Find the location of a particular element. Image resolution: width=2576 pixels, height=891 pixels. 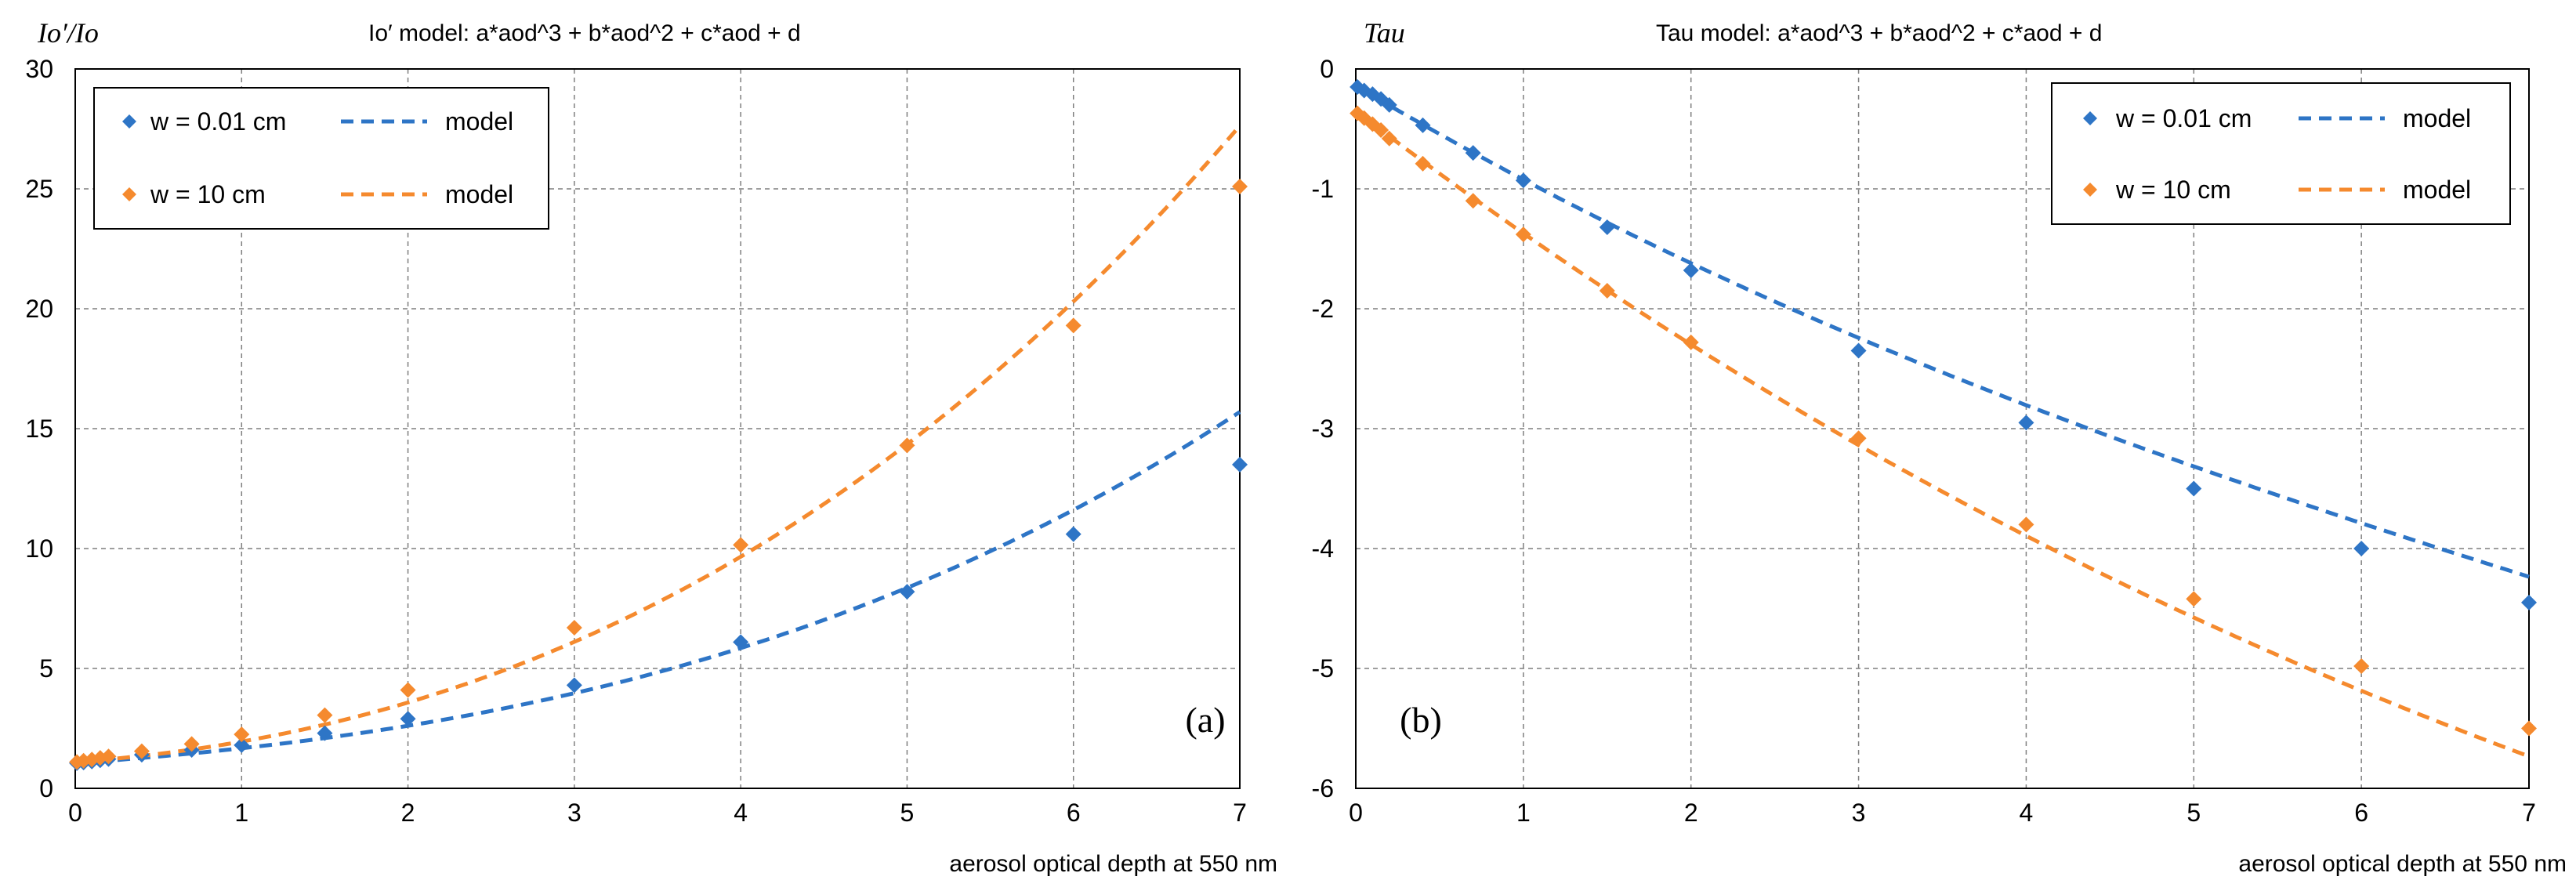

panel-b-xtick-label: 6 is located at coordinates (2361, 813).